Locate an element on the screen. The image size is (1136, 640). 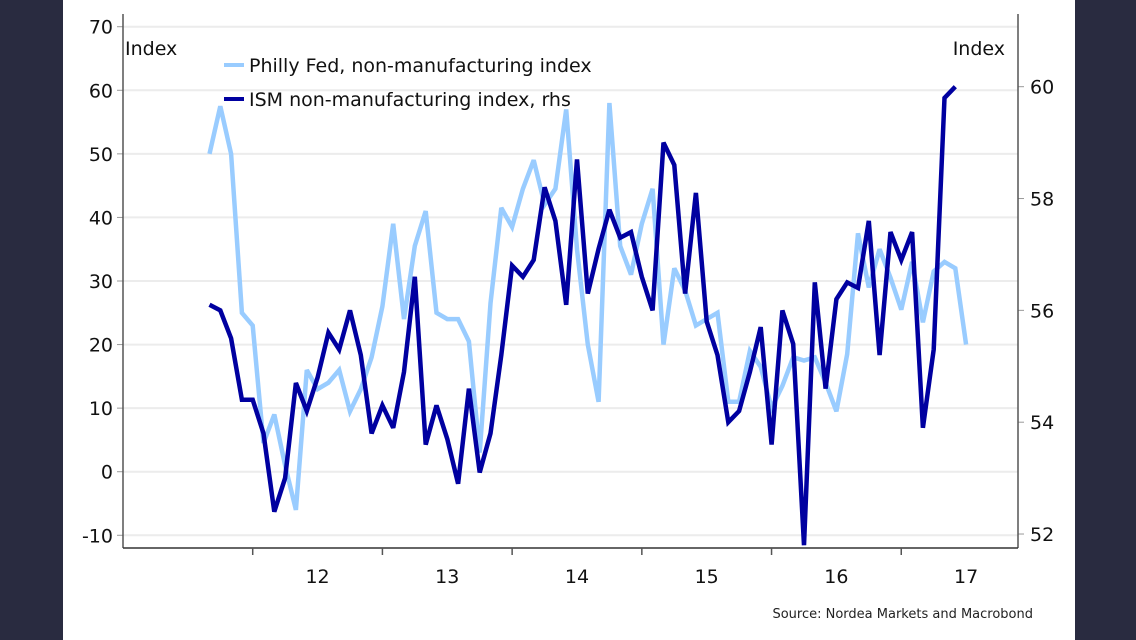
x-tick-label: 15 is located at coordinates (707, 577).